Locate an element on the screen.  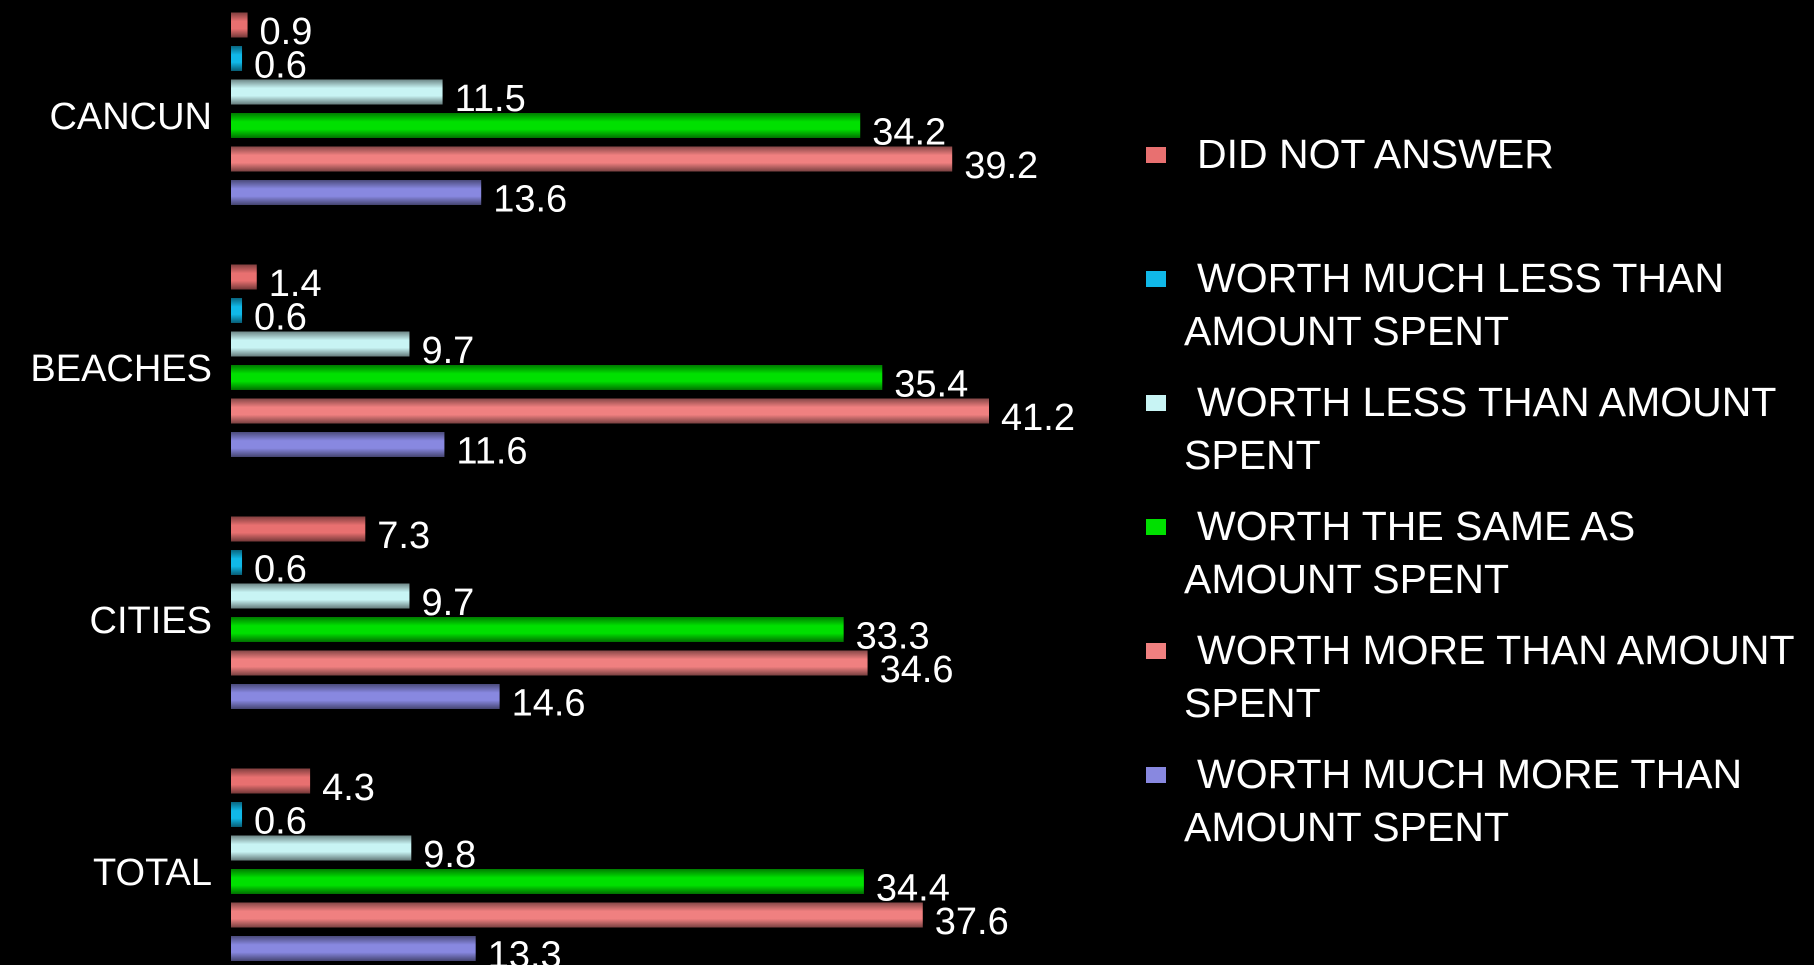
legend-label: WORTH LESS THAN AMOUNT SPENT is located at coordinates (1480, 428).